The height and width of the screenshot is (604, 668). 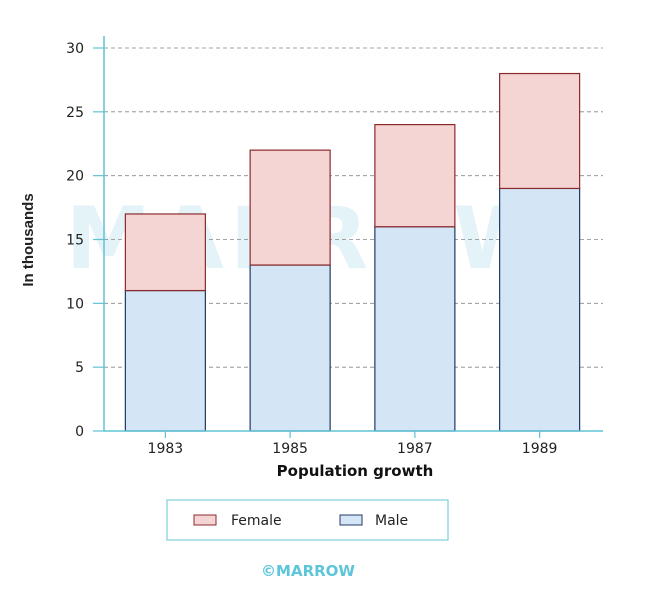 What do you see at coordinates (308, 571) in the screenshot?
I see `credit-mark: ©MARROW` at bounding box center [308, 571].